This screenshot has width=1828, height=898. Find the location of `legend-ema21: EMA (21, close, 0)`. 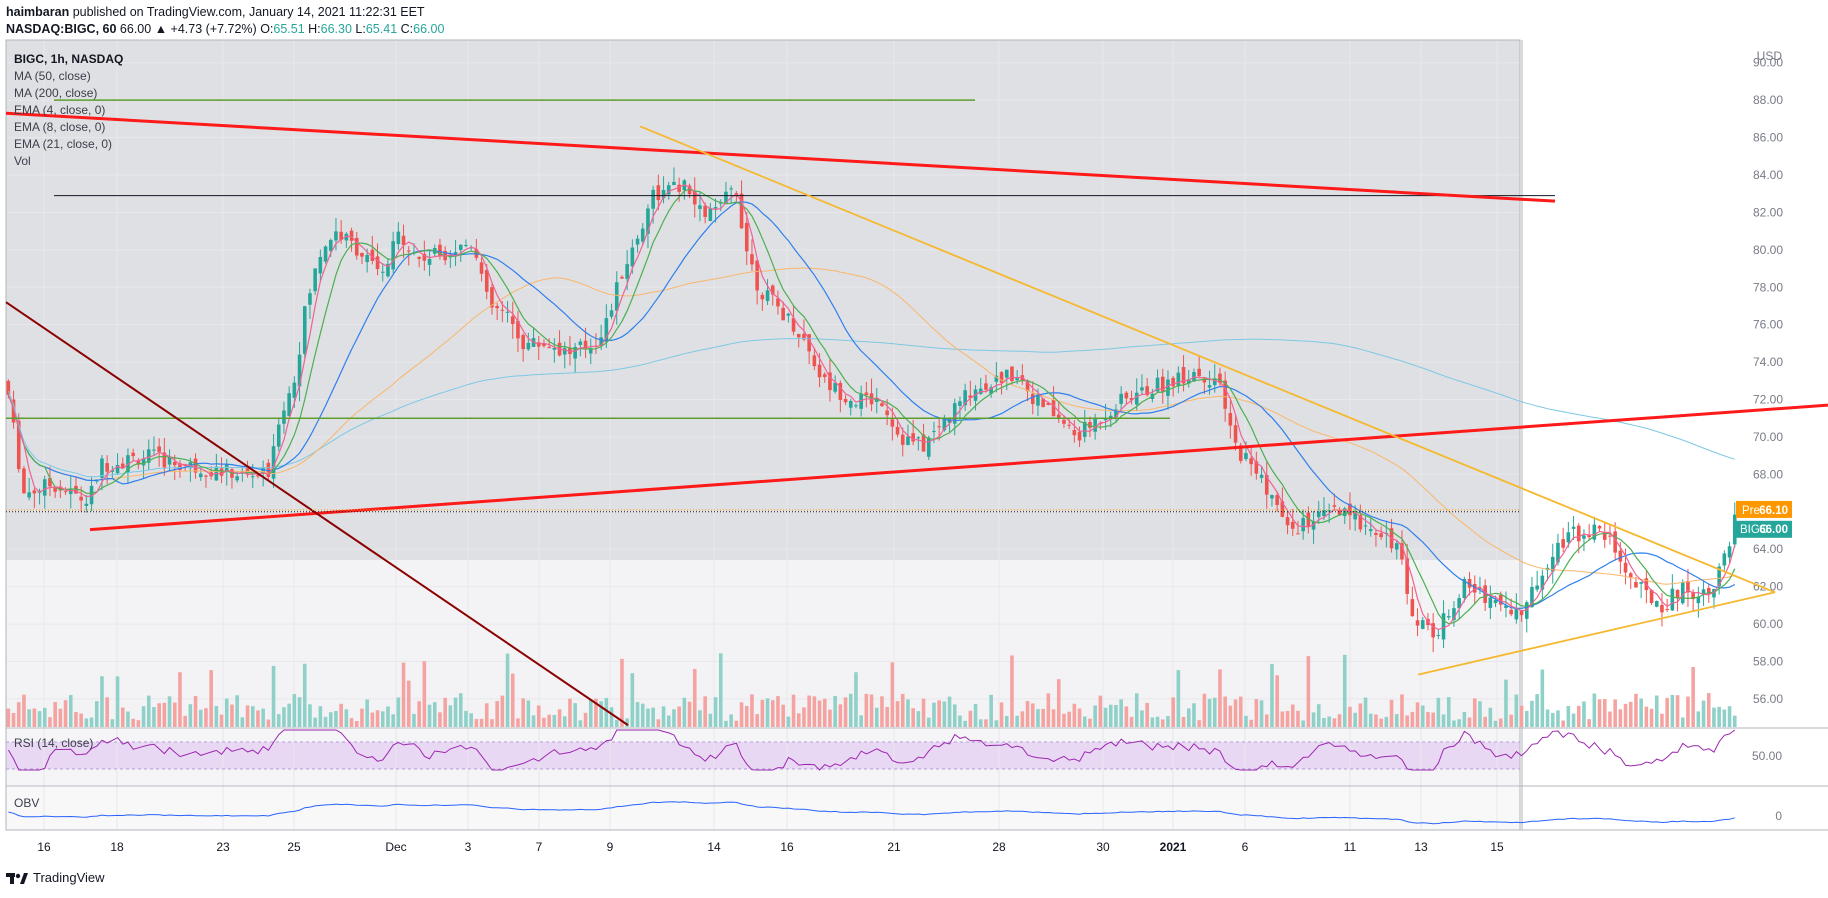

legend-ema21: EMA (21, close, 0) is located at coordinates (63, 144).